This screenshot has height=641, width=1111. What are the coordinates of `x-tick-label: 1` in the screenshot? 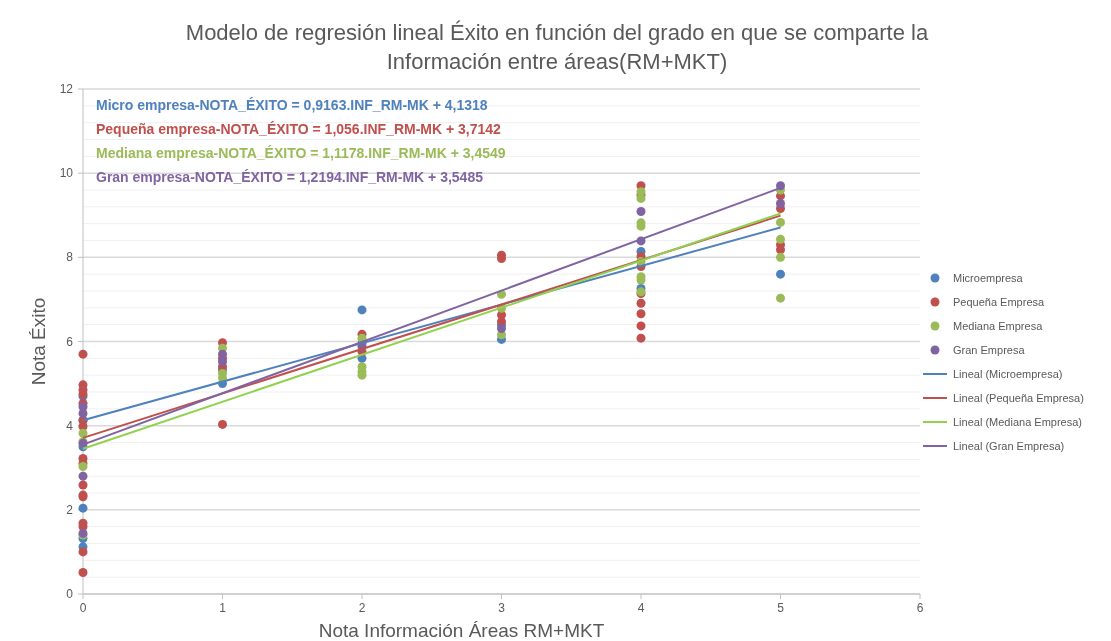 It's located at (223, 608).